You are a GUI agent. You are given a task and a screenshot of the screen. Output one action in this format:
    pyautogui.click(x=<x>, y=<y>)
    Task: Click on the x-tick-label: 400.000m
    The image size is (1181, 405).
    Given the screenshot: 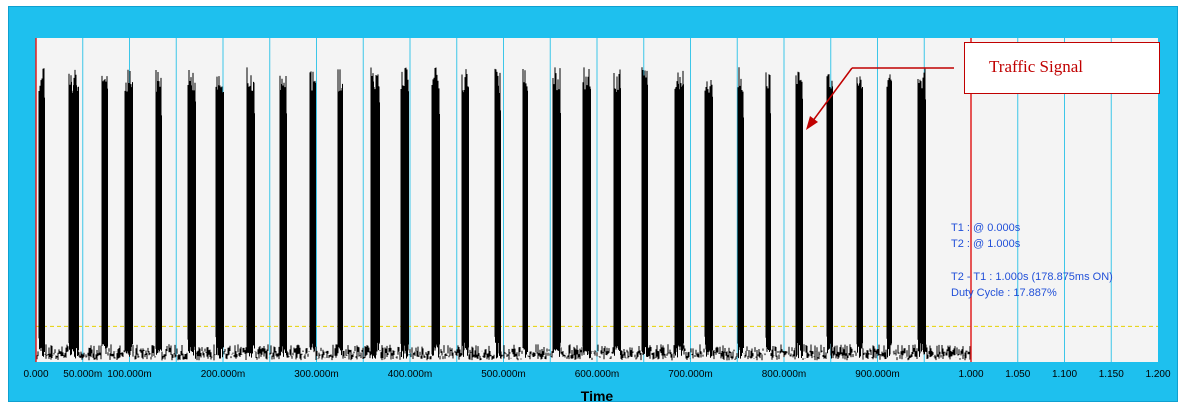 What is the action you would take?
    pyautogui.click(x=410, y=374)
    